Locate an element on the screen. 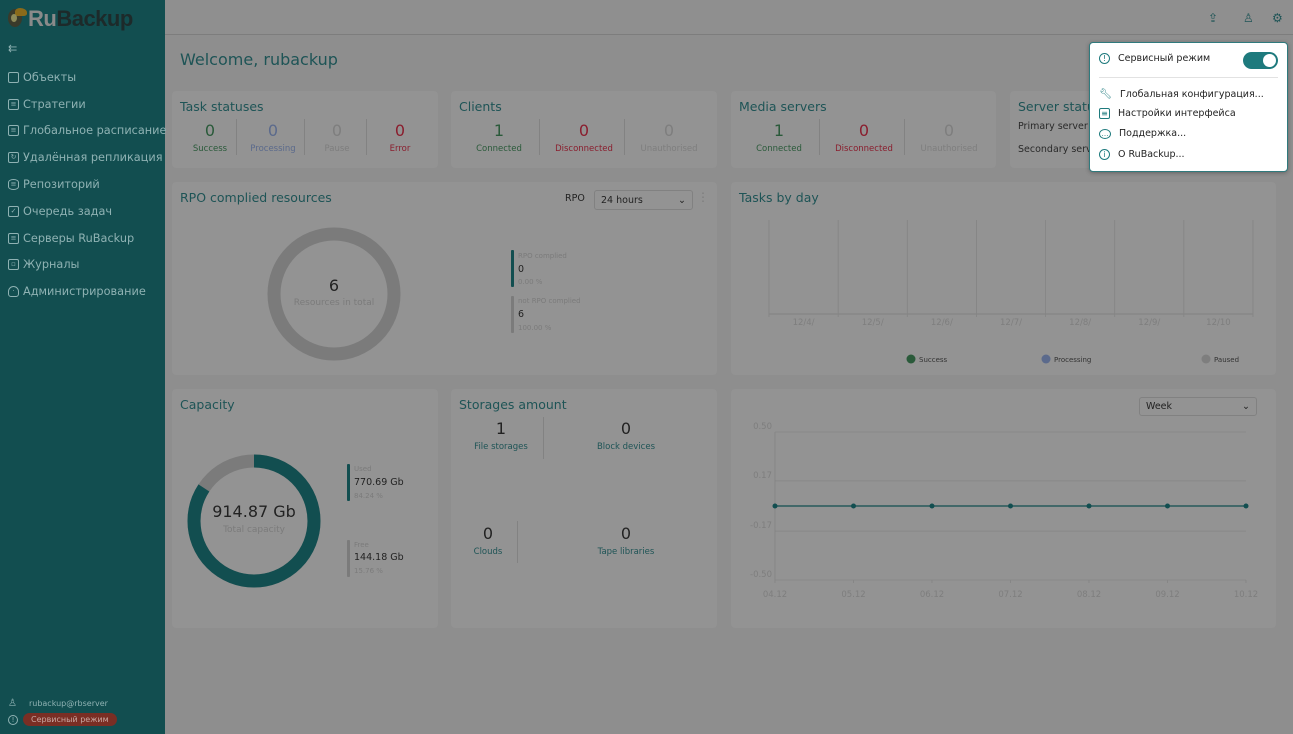 The width and height of the screenshot is (1293, 734). service-mode-indicator: ! Сервисный режим is located at coordinates (62, 719).